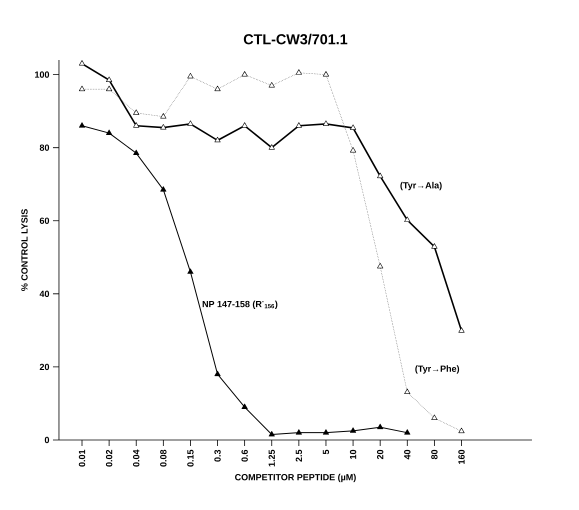 Image resolution: width=579 pixels, height=510 pixels. What do you see at coordinates (240, 304) in the screenshot?
I see `series-label: NP 147-158 (R$^{-}$$_{156}$)` at bounding box center [240, 304].